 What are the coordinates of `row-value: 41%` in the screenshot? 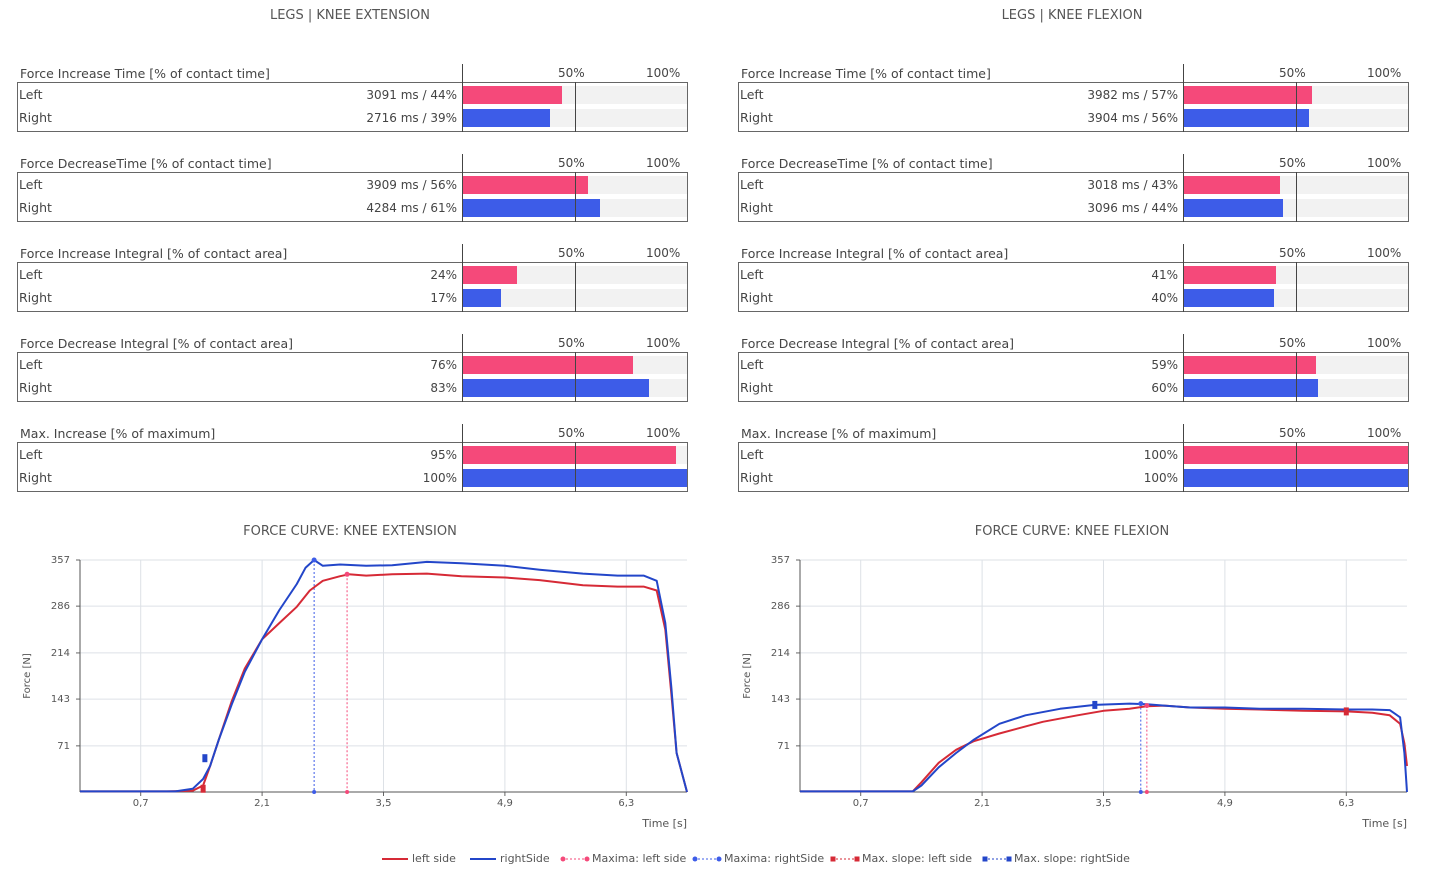 It's located at (1164, 275).